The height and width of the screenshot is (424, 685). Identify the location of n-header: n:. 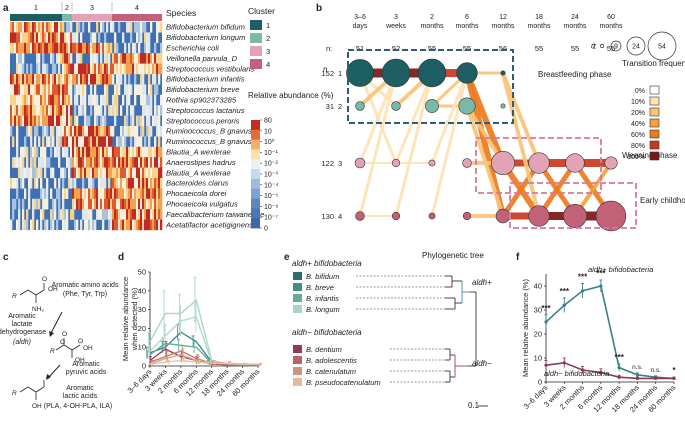
(329, 48).